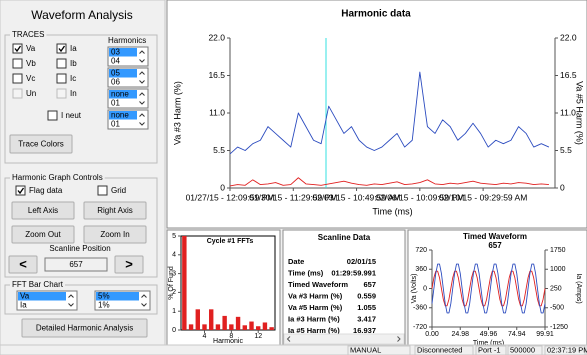 The height and width of the screenshot is (355, 587). What do you see at coordinates (566, 150) in the screenshot?
I see `y2-tick-label: 5.5` at bounding box center [566, 150].